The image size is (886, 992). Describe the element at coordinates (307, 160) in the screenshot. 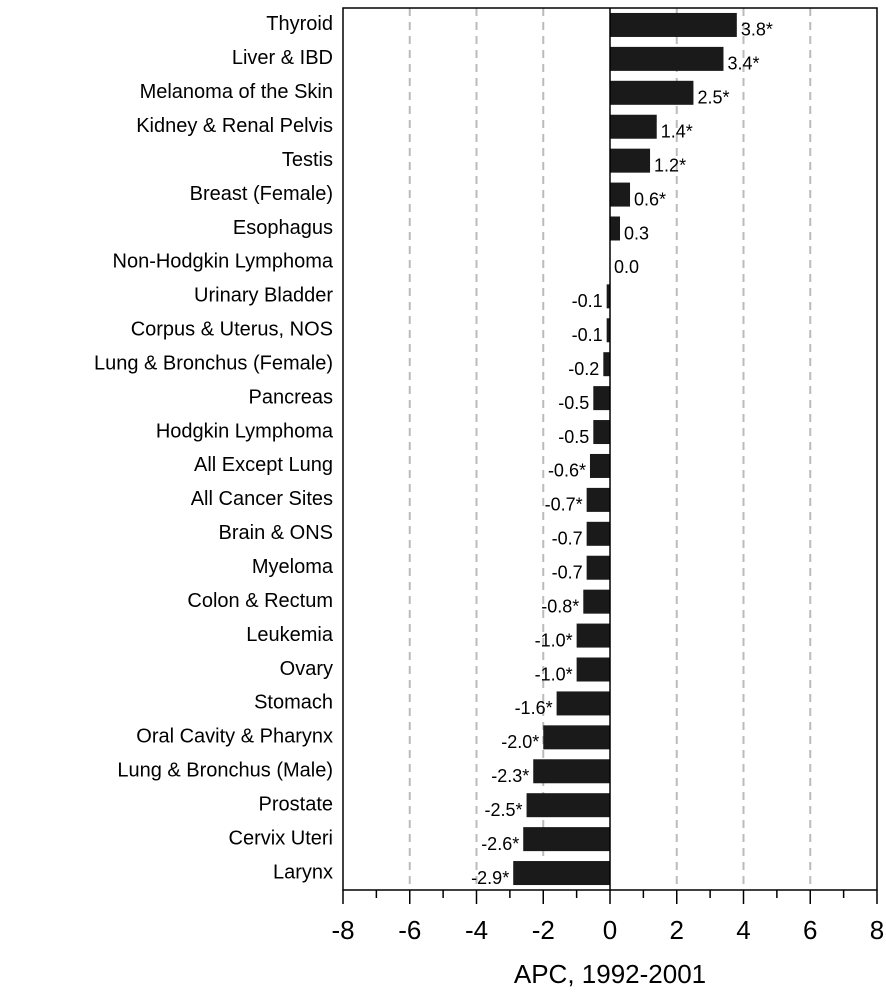

I see `category-label: Testis` at that location.